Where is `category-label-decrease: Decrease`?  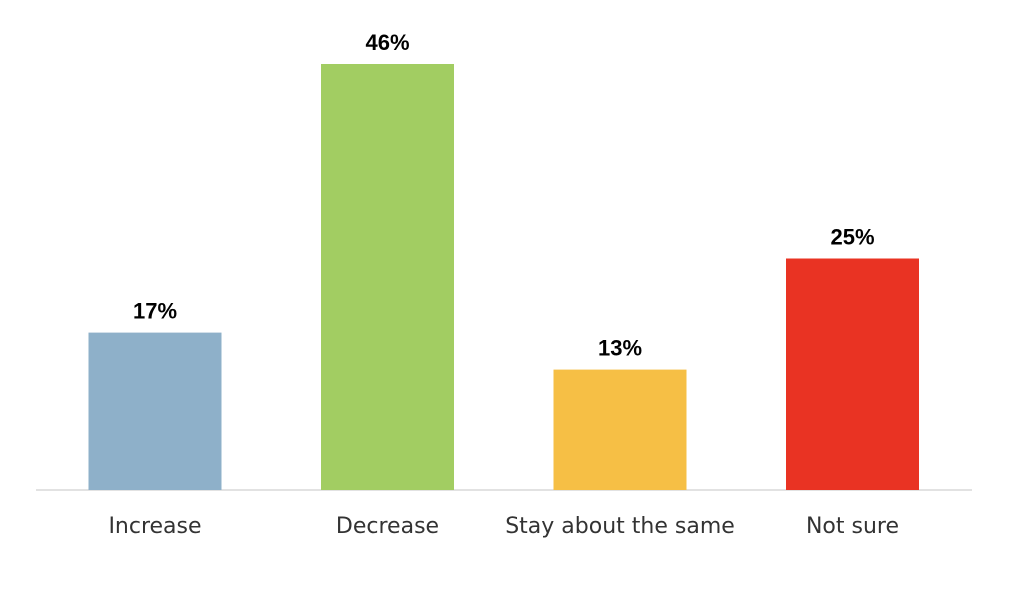 category-label-decrease: Decrease is located at coordinates (387, 526).